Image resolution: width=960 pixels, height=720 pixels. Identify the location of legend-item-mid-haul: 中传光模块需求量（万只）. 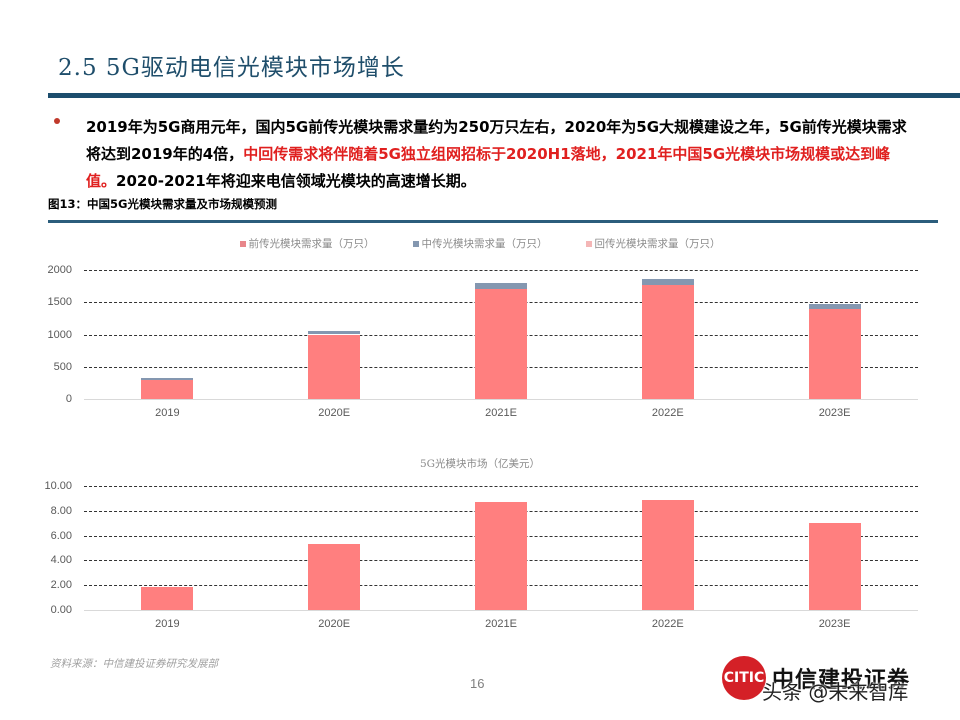
(480, 243).